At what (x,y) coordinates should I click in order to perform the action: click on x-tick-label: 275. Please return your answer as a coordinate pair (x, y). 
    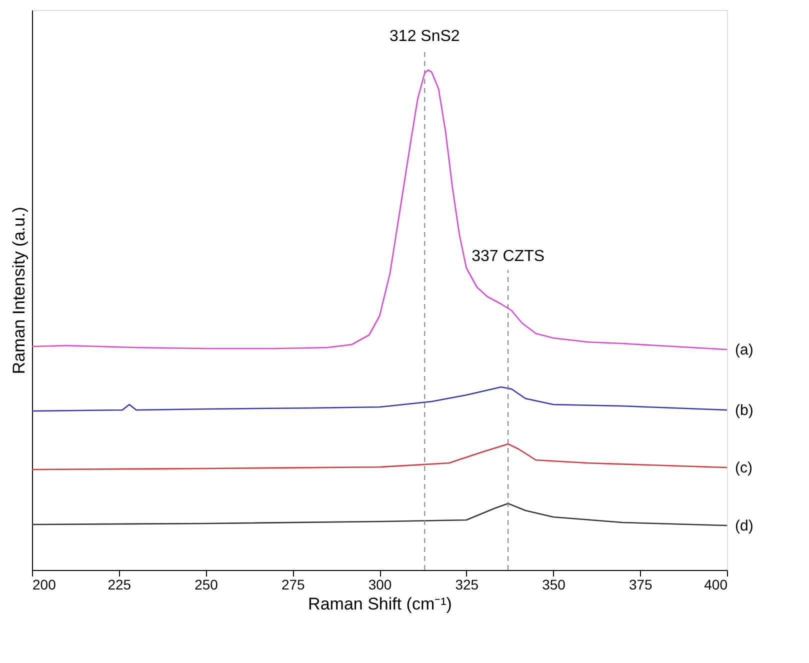
    Looking at the image, I should click on (293, 584).